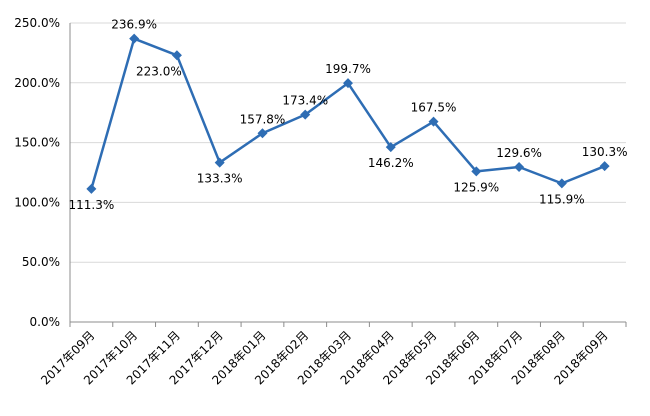  I want to click on y-tick-label: 250.0%, so click(37, 23).